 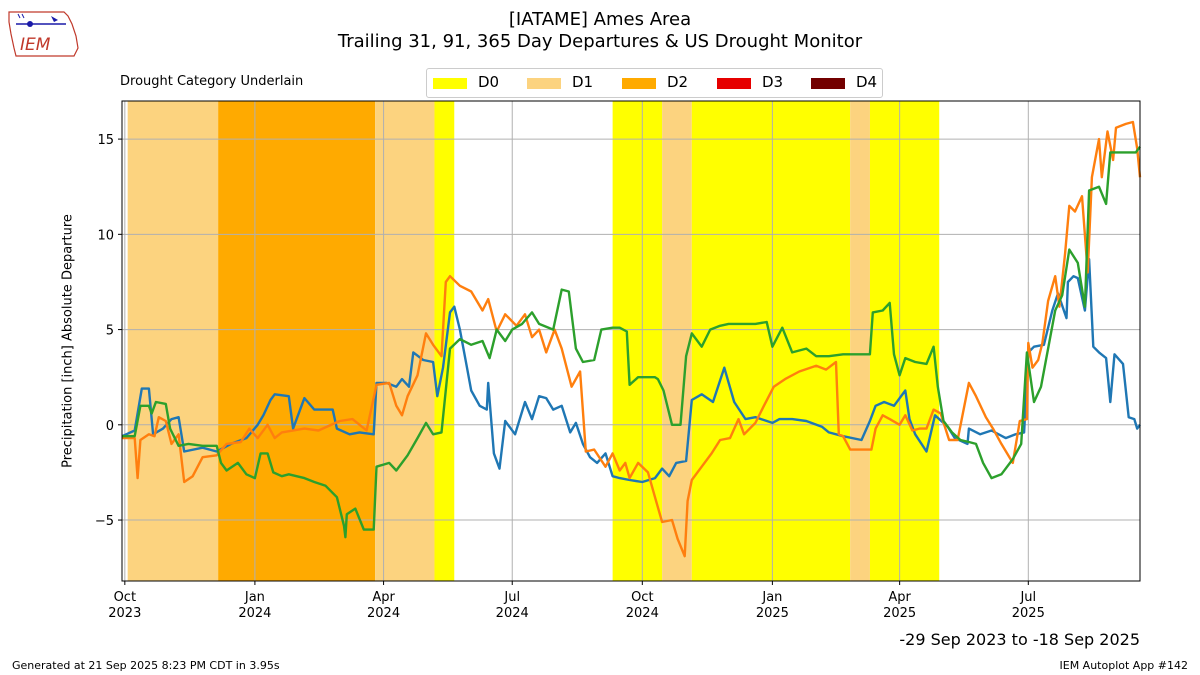 What do you see at coordinates (110, 426) in the screenshot?
I see `y-tick-label: 0` at bounding box center [110, 426].